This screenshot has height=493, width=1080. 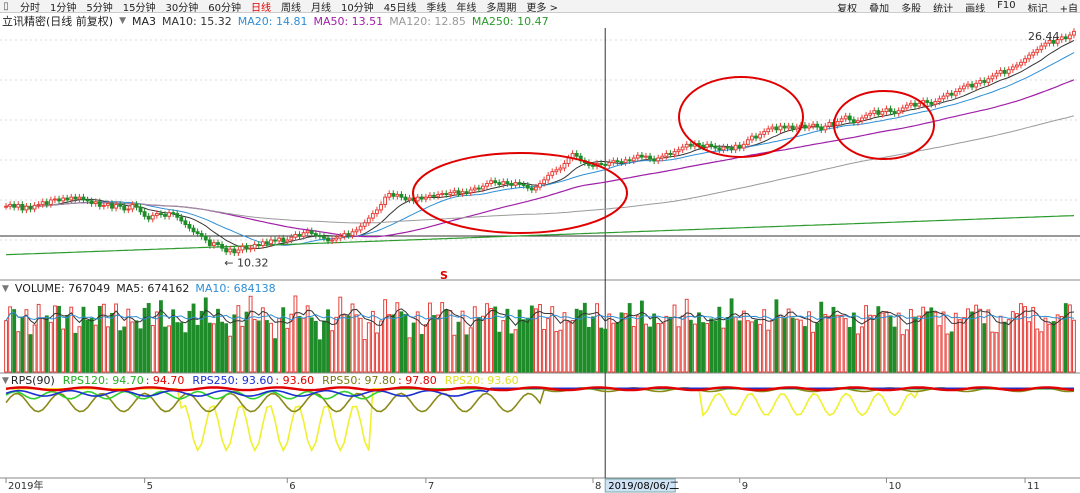 I want to click on x-tick-label: 6, so click(x=292, y=486).